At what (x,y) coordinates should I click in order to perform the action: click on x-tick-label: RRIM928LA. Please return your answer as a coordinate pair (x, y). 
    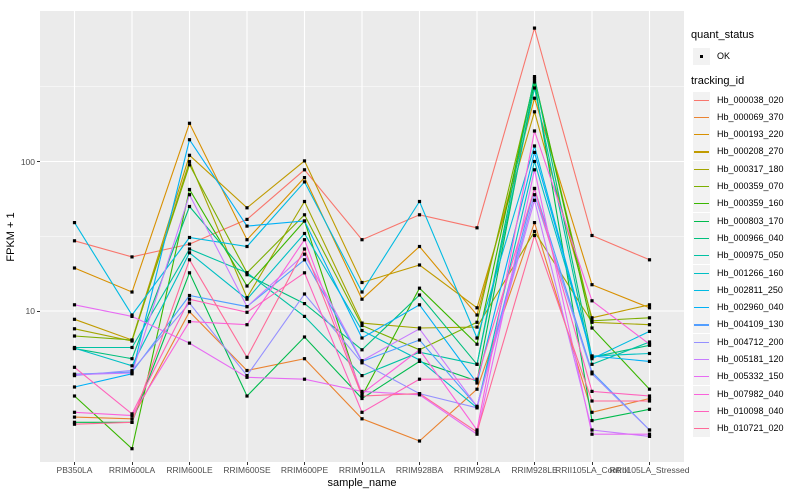
    Looking at the image, I should click on (477, 470).